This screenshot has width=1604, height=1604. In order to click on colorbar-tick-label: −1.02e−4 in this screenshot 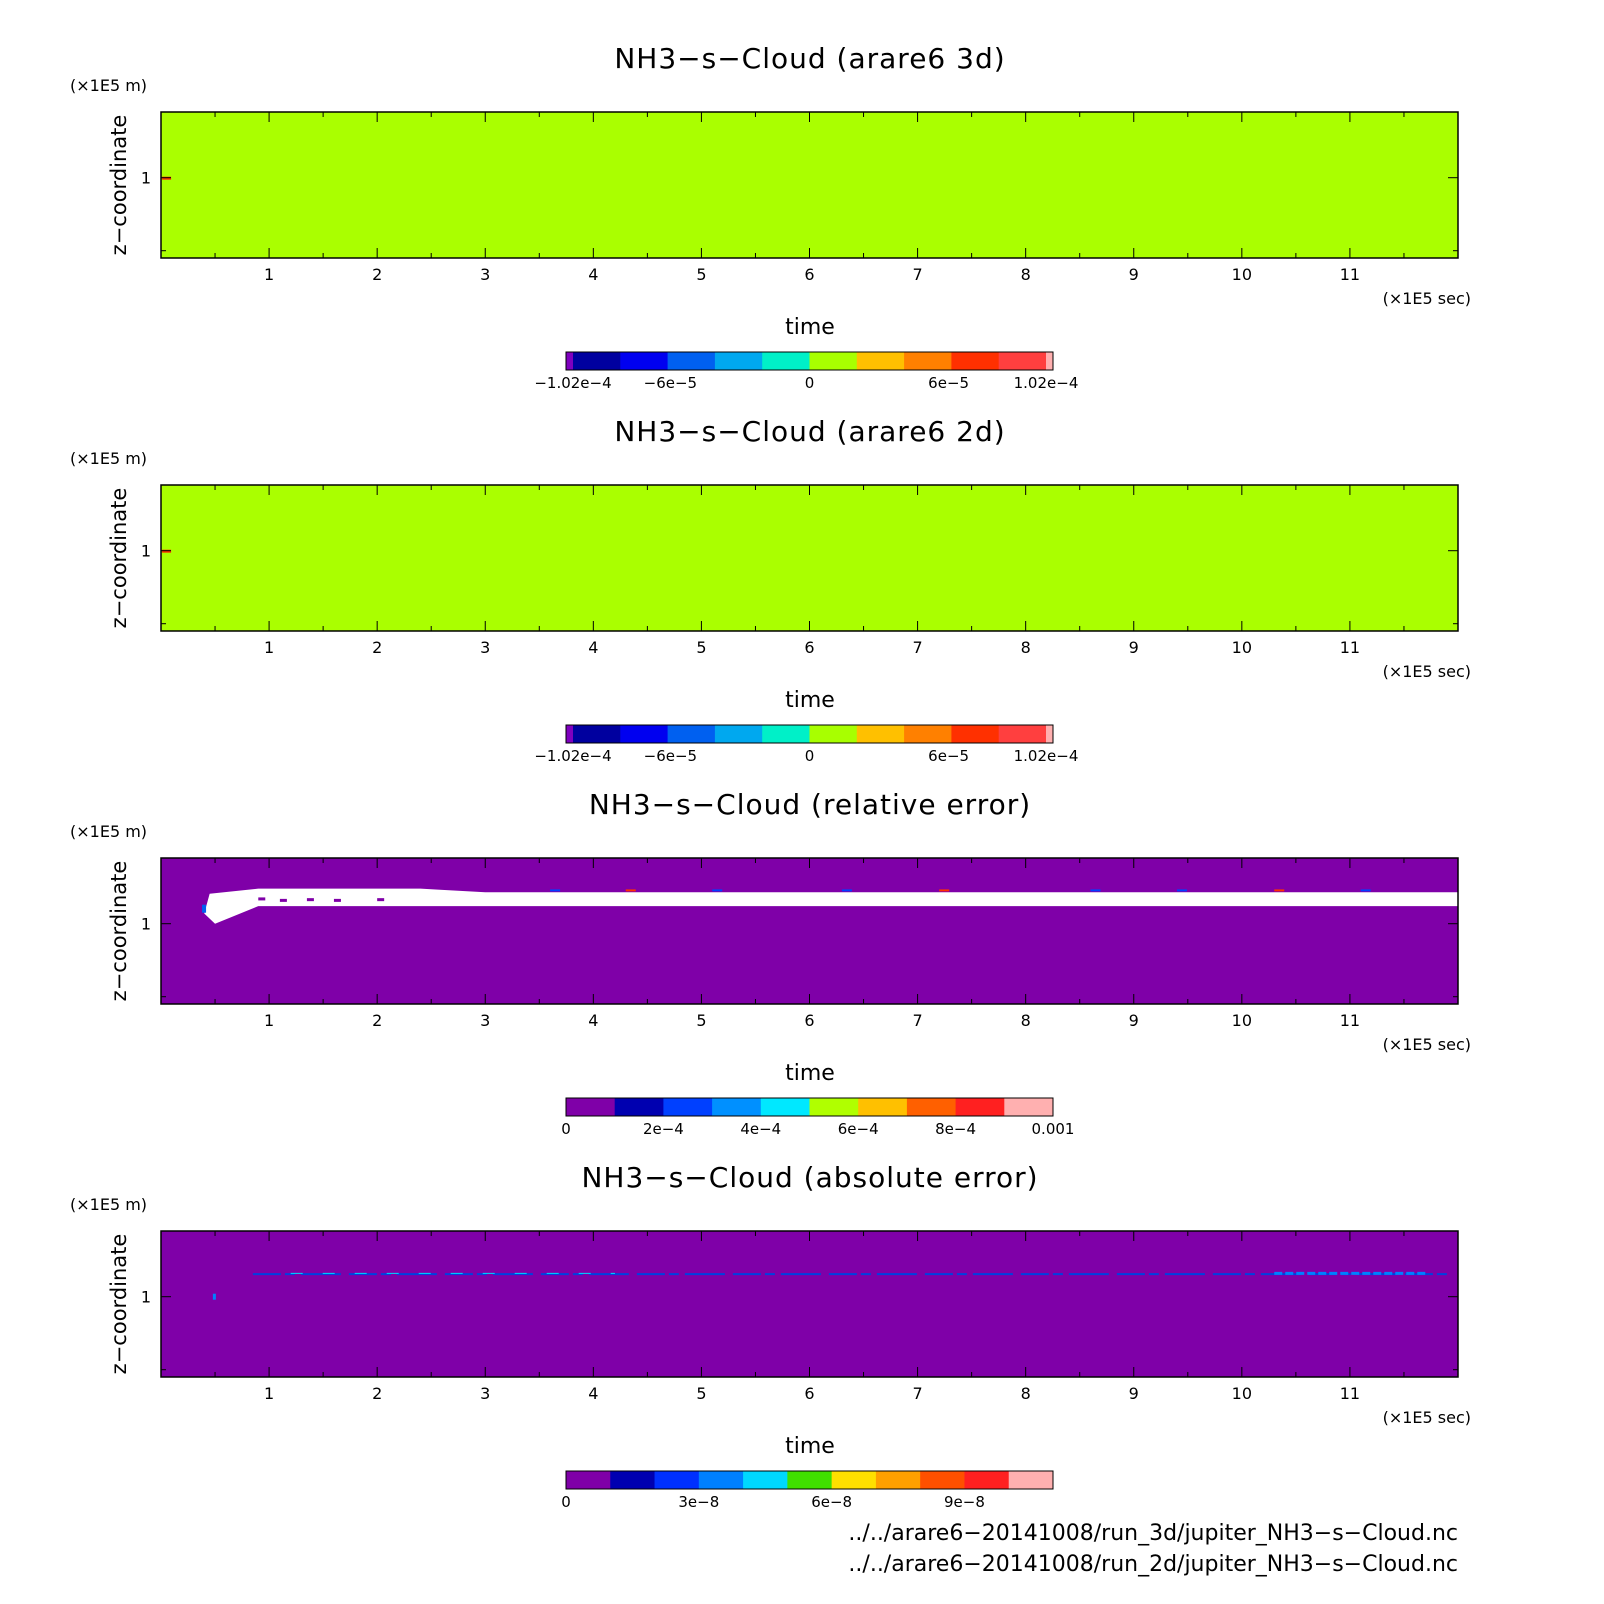, I will do `click(572, 756)`.